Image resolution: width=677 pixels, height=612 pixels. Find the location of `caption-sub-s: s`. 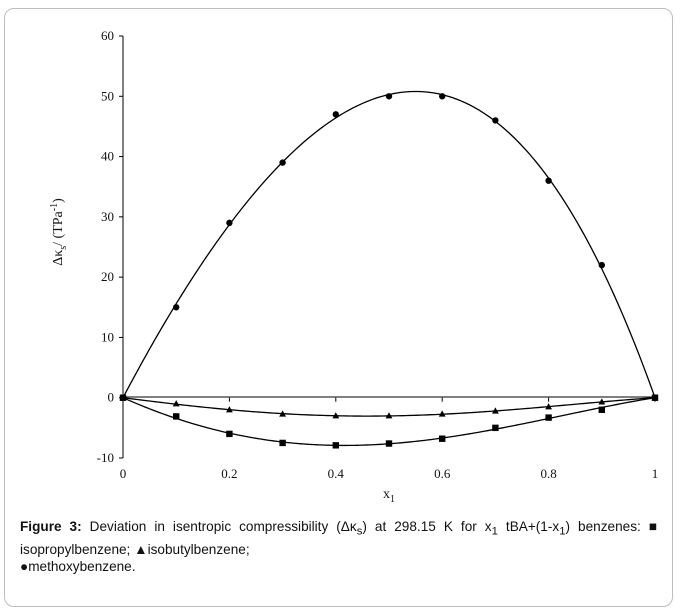

caption-sub-s: s is located at coordinates (359, 531).